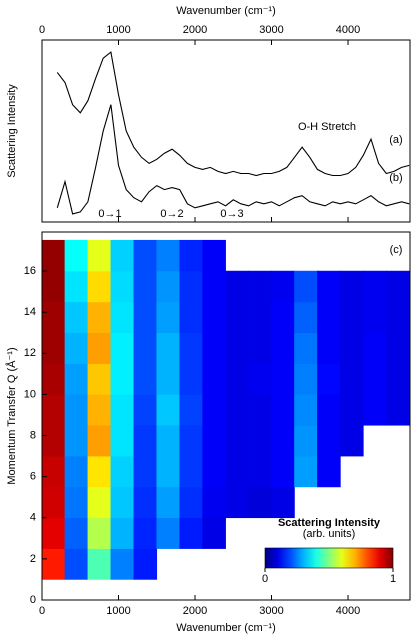 Image resolution: width=416 pixels, height=637 pixels. I want to click on annotation: 0→1, so click(109, 214).